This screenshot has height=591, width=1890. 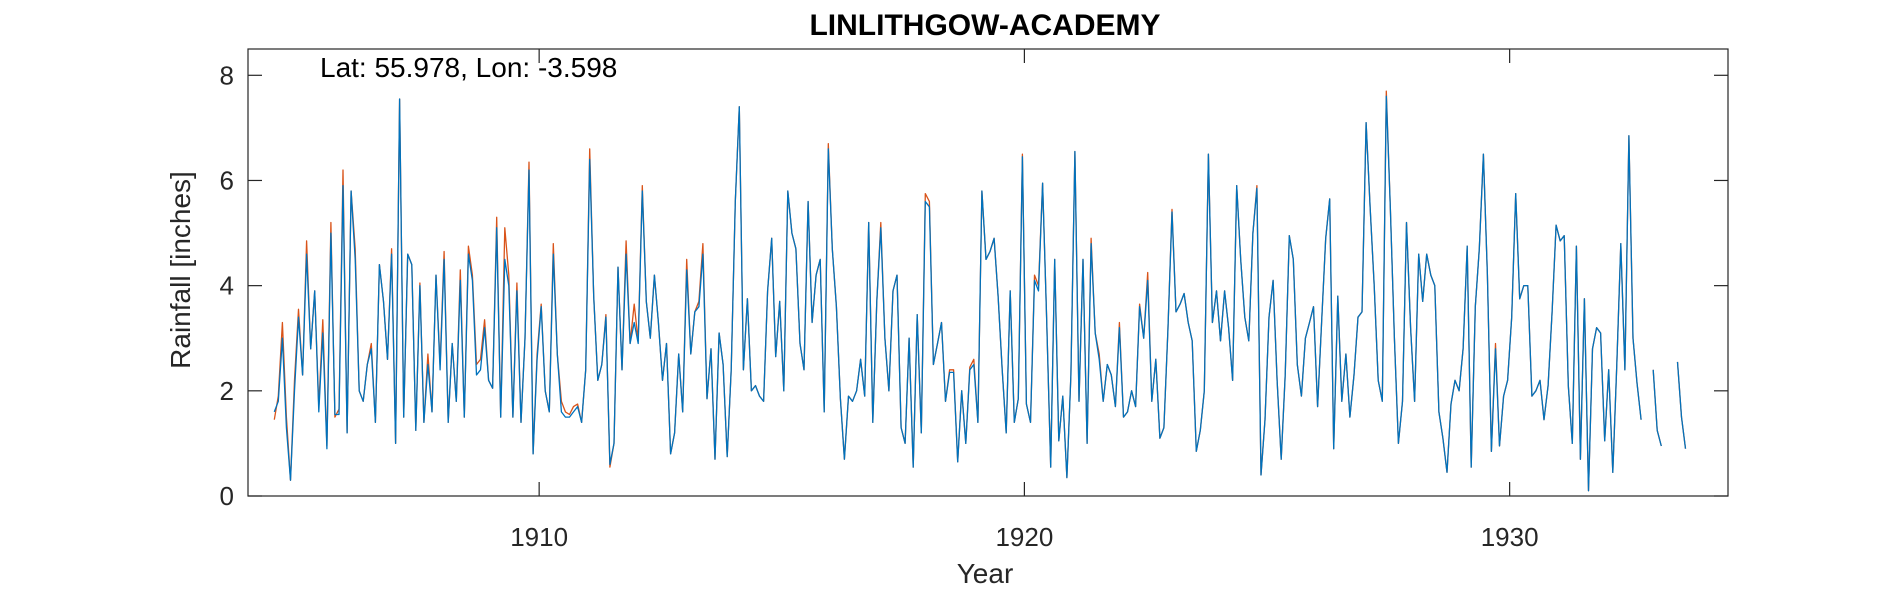 I want to click on x-tick-label: 1920, so click(x=1024, y=537).